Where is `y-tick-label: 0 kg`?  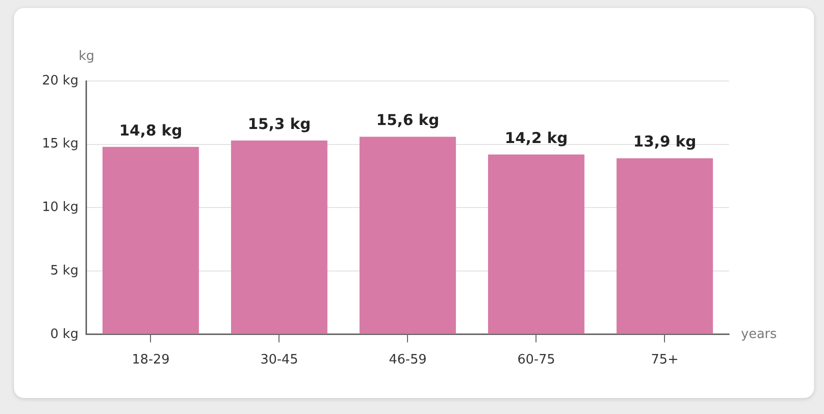
y-tick-label: 0 kg is located at coordinates (64, 334).